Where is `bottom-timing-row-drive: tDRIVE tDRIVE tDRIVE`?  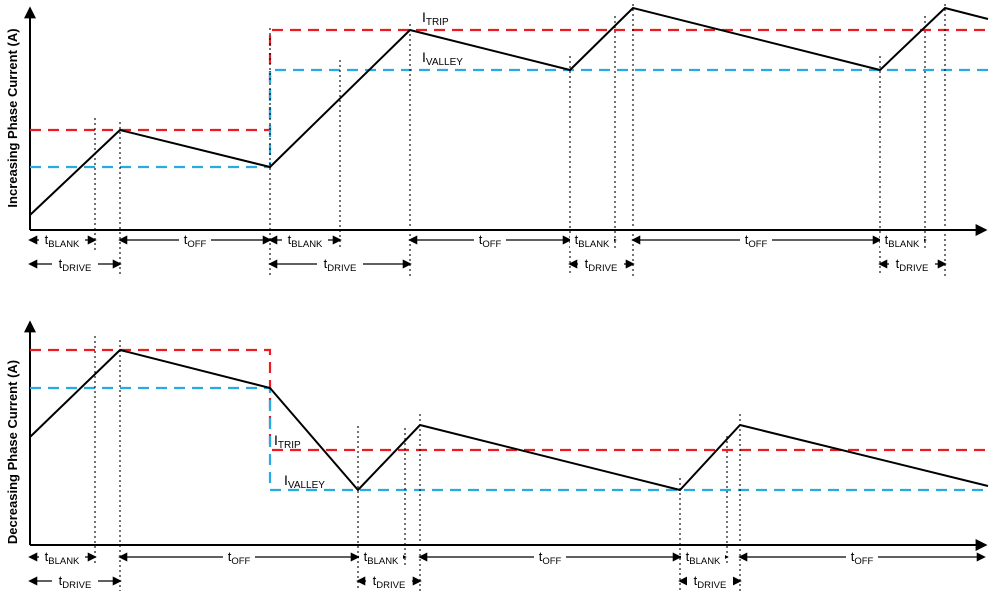 bottom-timing-row-drive: tDRIVE tDRIVE tDRIVE is located at coordinates (385, 582).